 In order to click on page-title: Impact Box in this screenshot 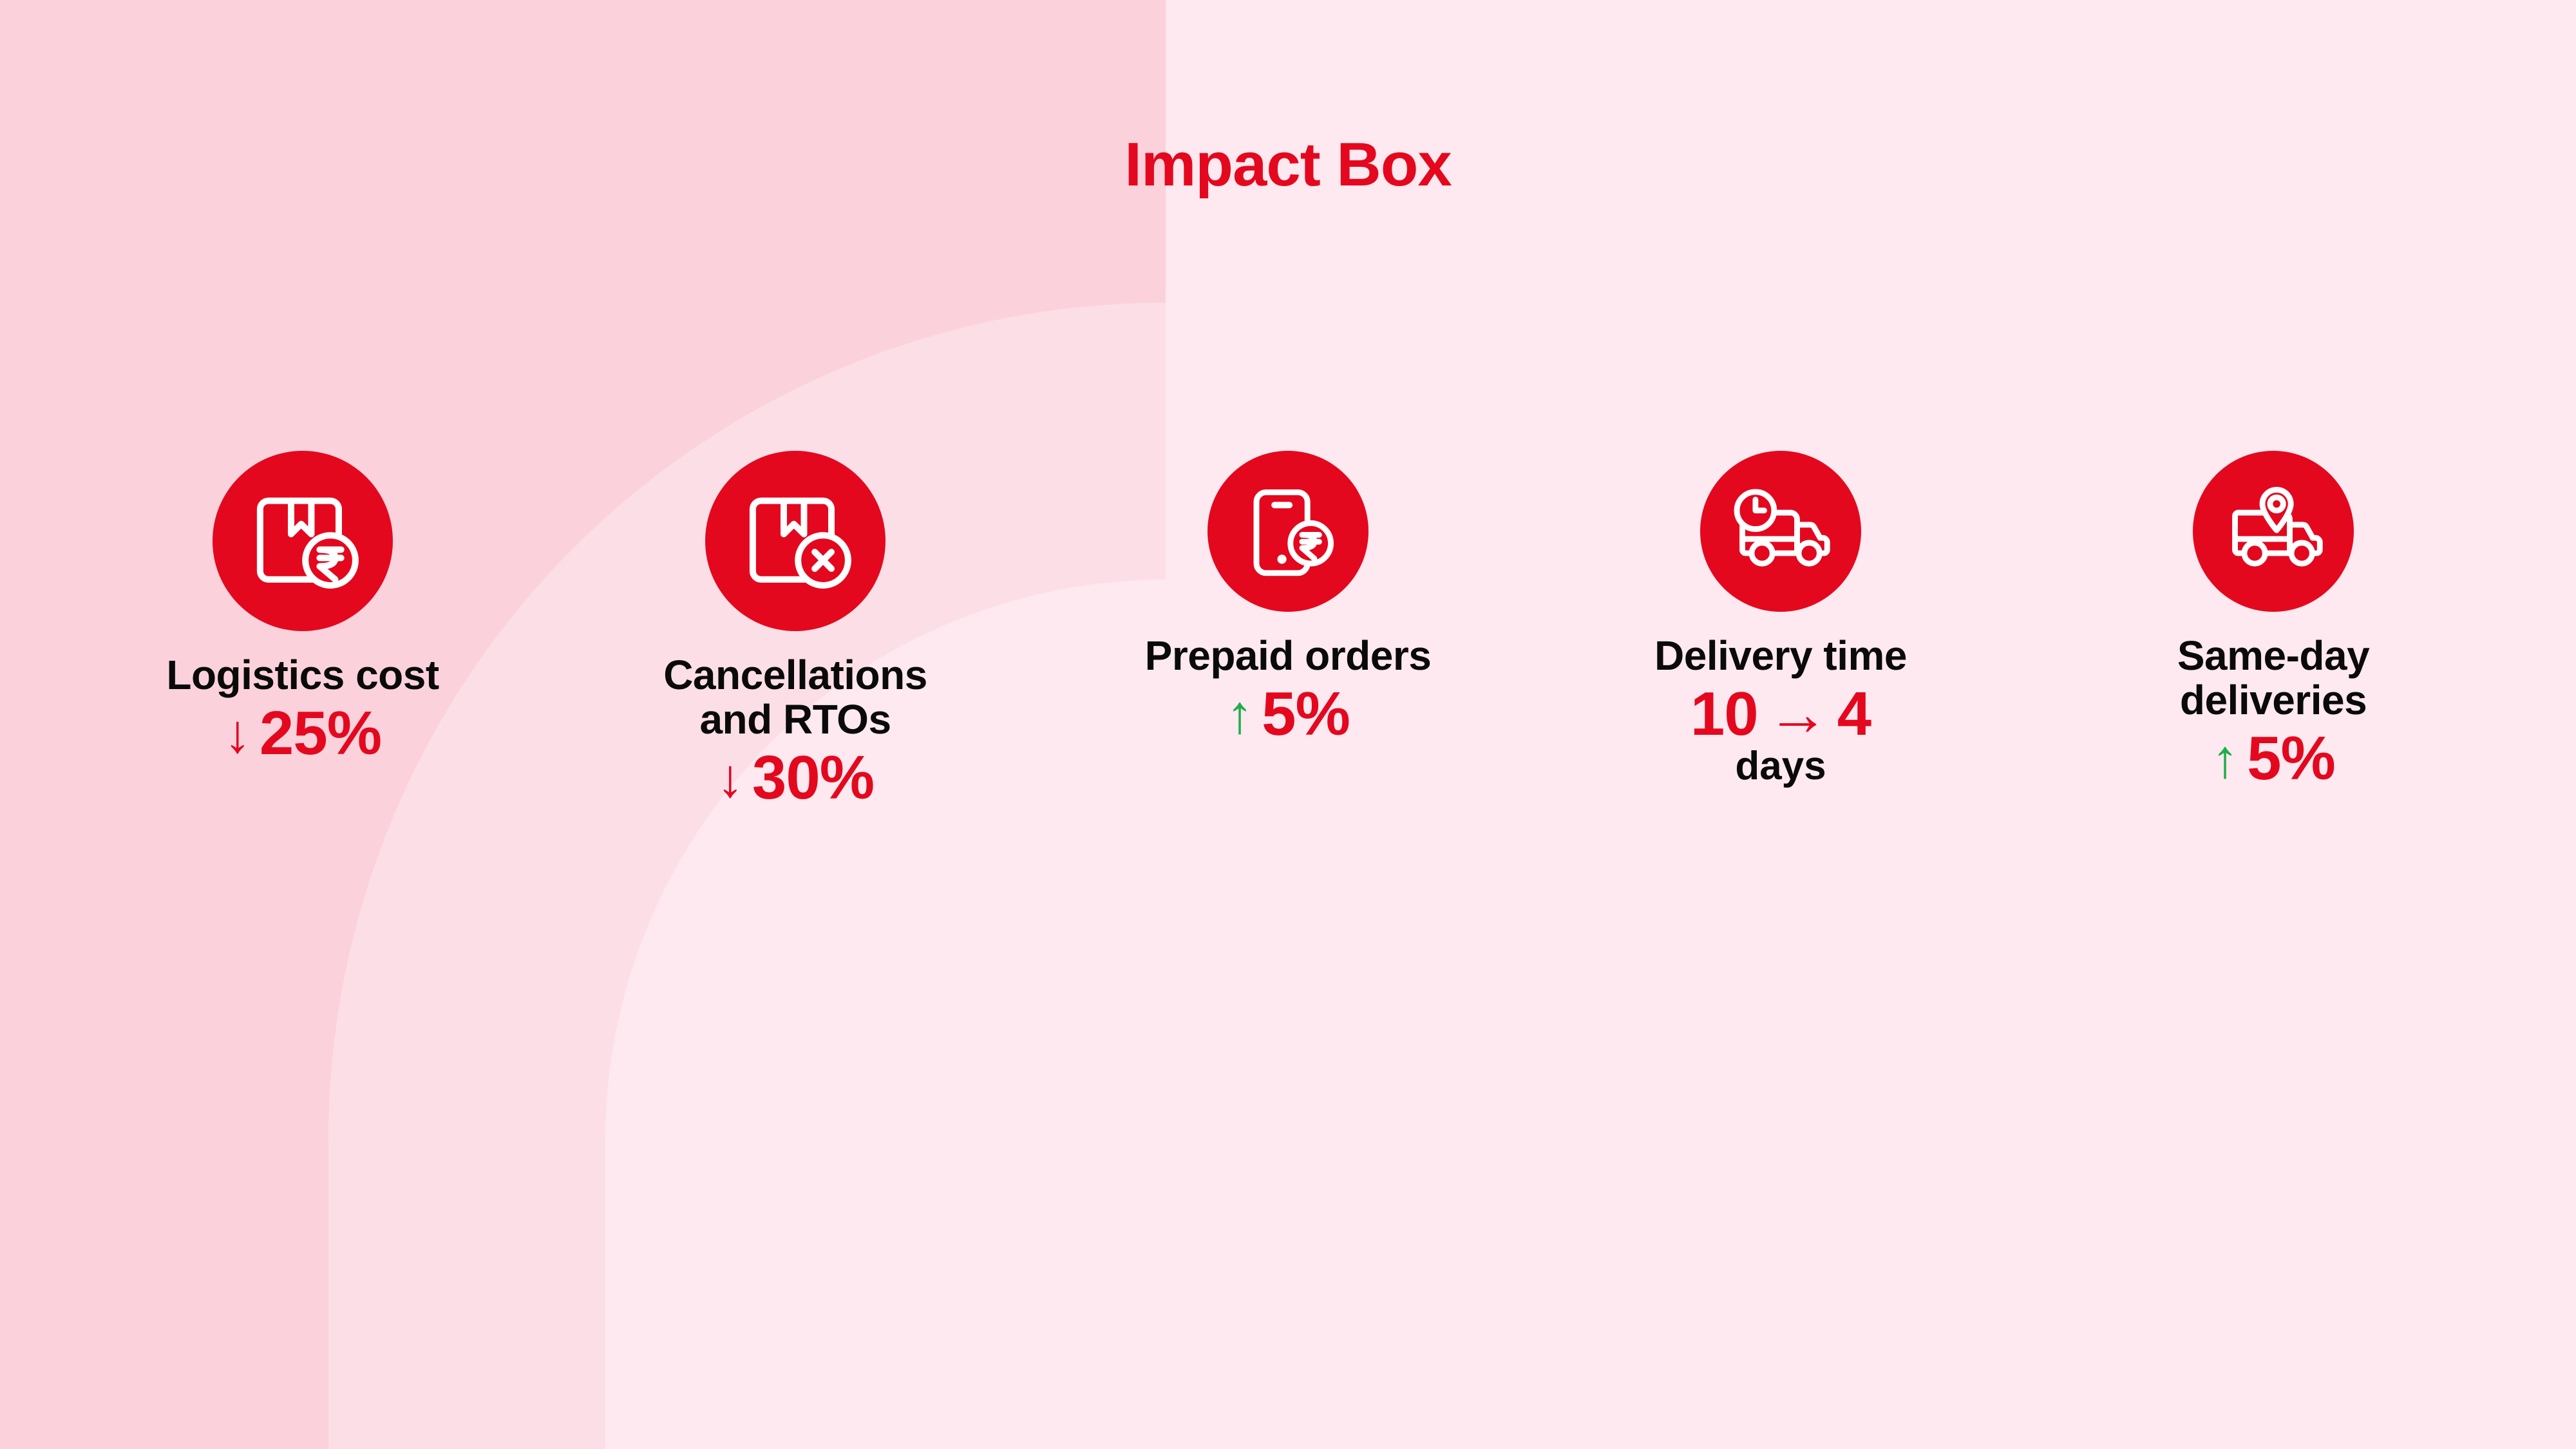, I will do `click(1288, 164)`.